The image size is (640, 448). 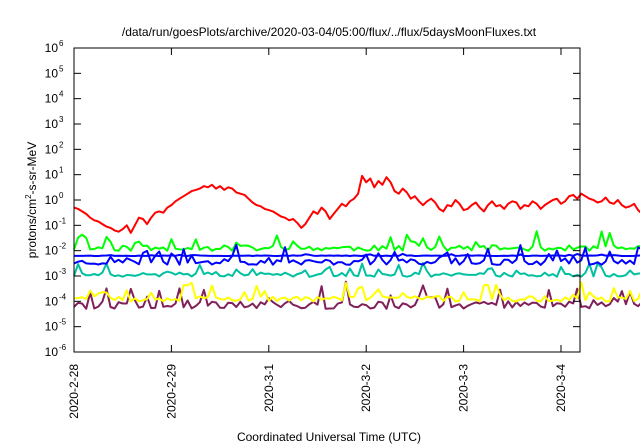 What do you see at coordinates (31, 200) in the screenshot?
I see `y-axis-label: protons/cm2-s-sr-MeV` at bounding box center [31, 200].